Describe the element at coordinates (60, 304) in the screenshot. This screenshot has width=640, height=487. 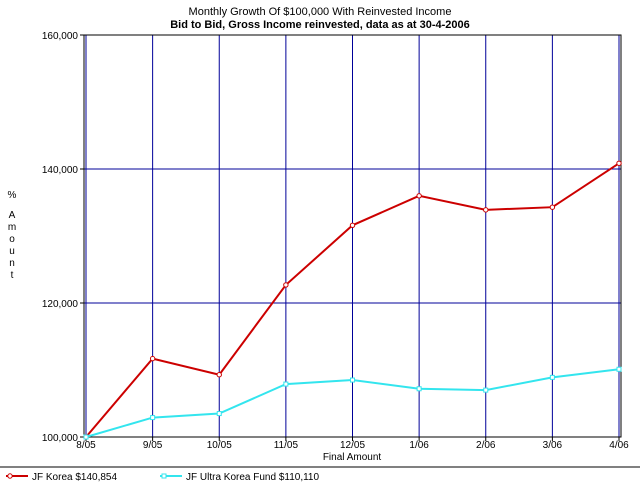
I see `y-tick-label: 120,000` at that location.